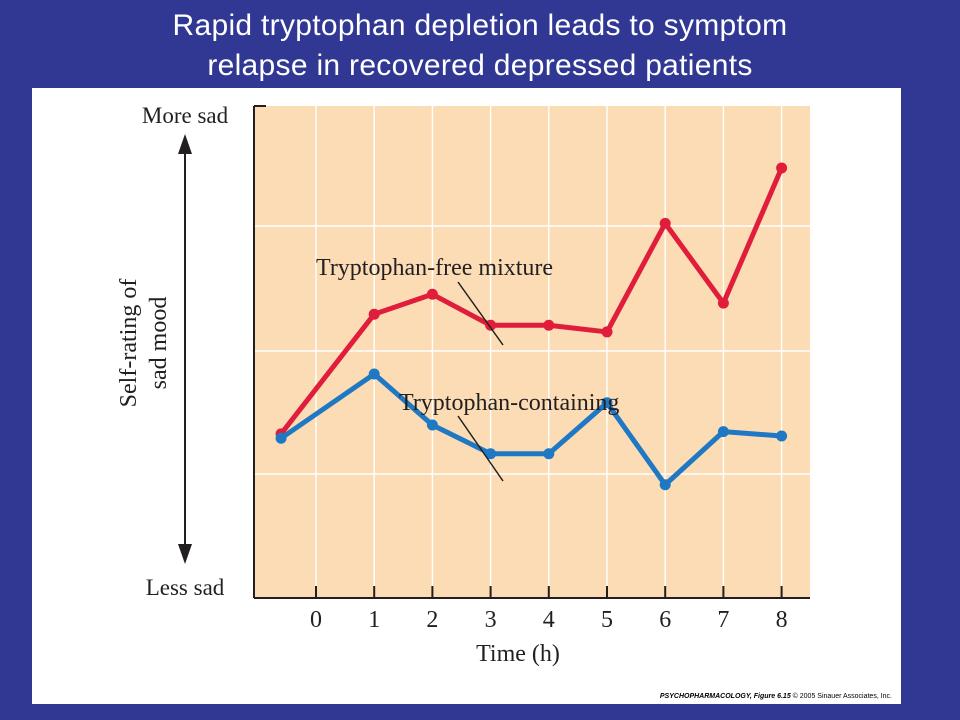  What do you see at coordinates (480, 448) in the screenshot?
I see `leader-line-tryptophan-containing` at bounding box center [480, 448].